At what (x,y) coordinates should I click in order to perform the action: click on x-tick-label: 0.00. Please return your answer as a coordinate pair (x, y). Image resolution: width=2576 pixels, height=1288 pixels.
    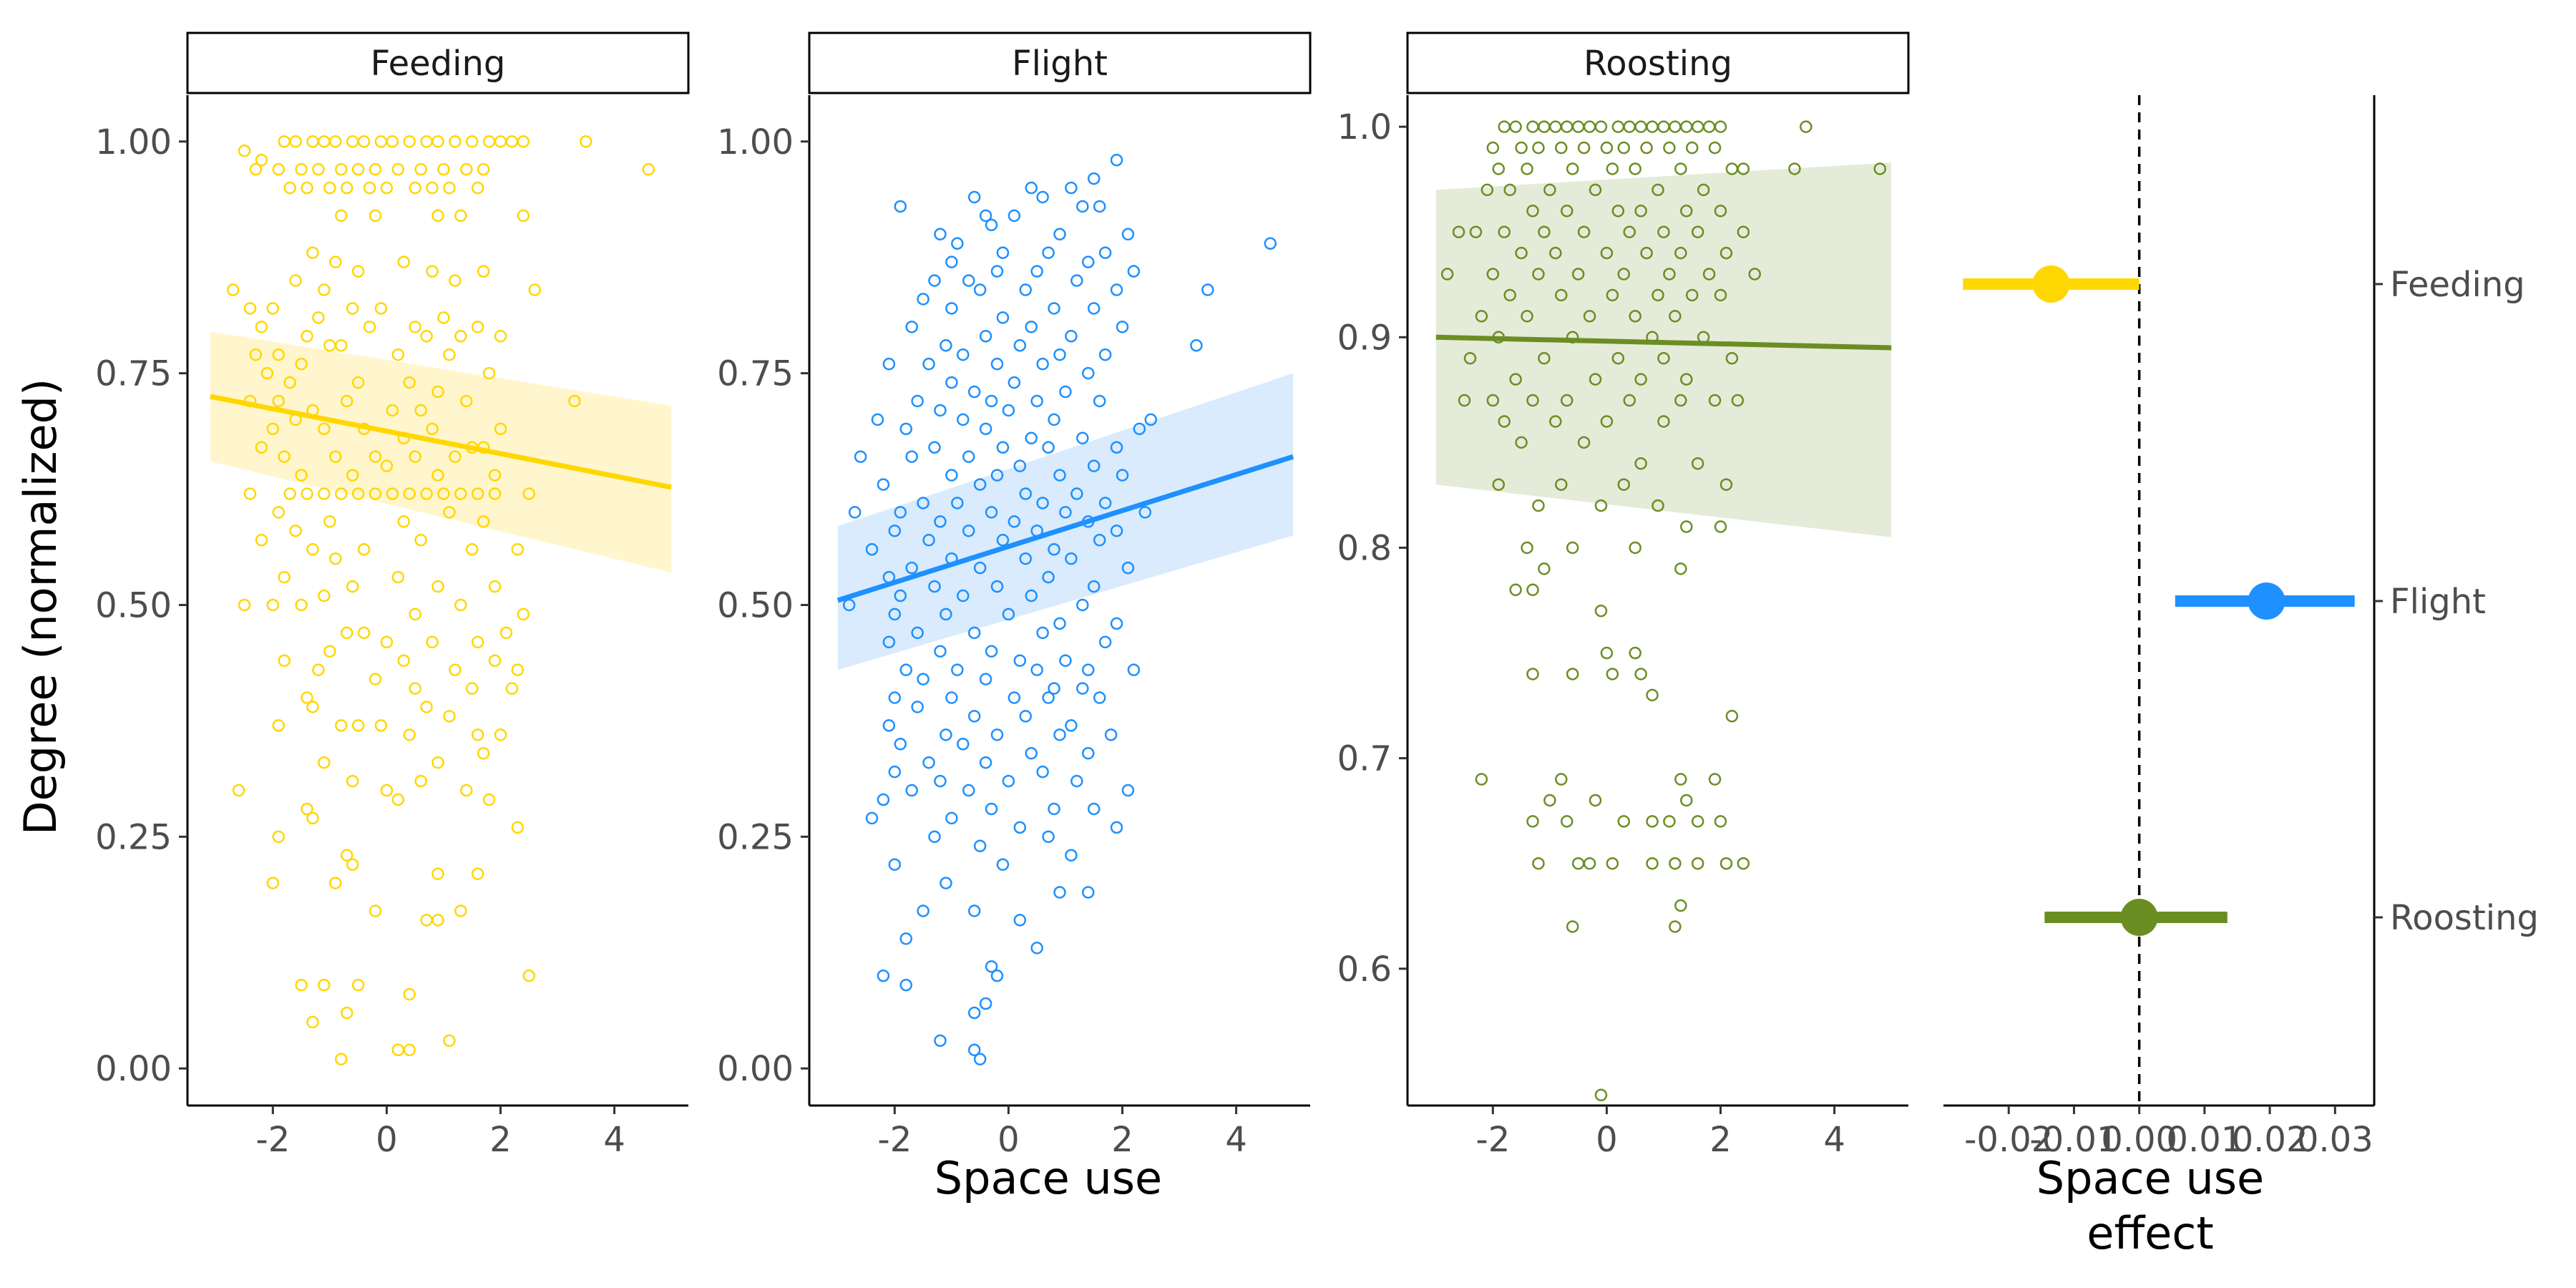
    Looking at the image, I should click on (2139, 1140).